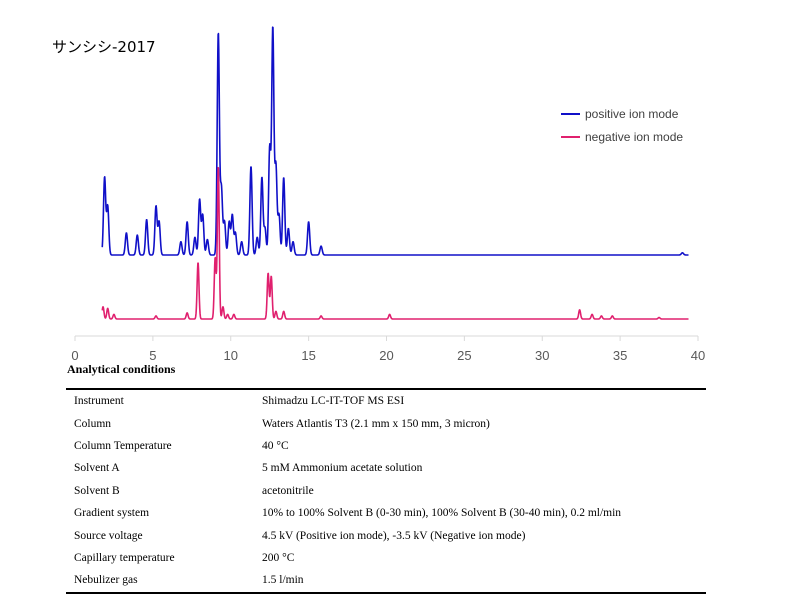 The width and height of the screenshot is (795, 596). I want to click on table-row: Nebulizer gas 1.5 l/min, so click(386, 580).